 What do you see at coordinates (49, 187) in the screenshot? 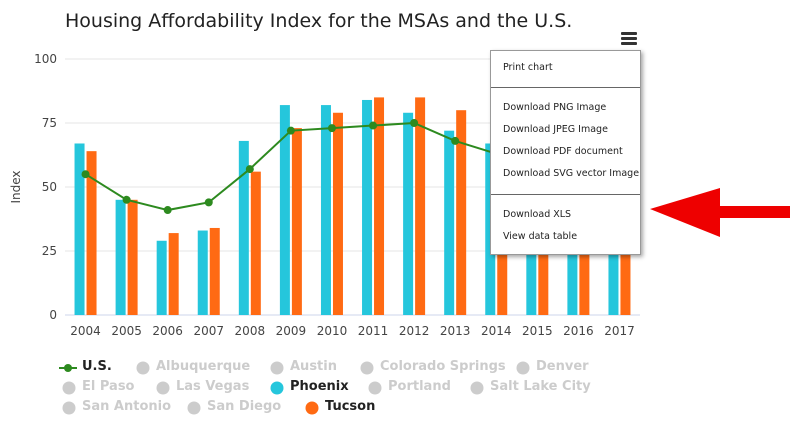
I see `y-tick-label: 50` at bounding box center [49, 187].